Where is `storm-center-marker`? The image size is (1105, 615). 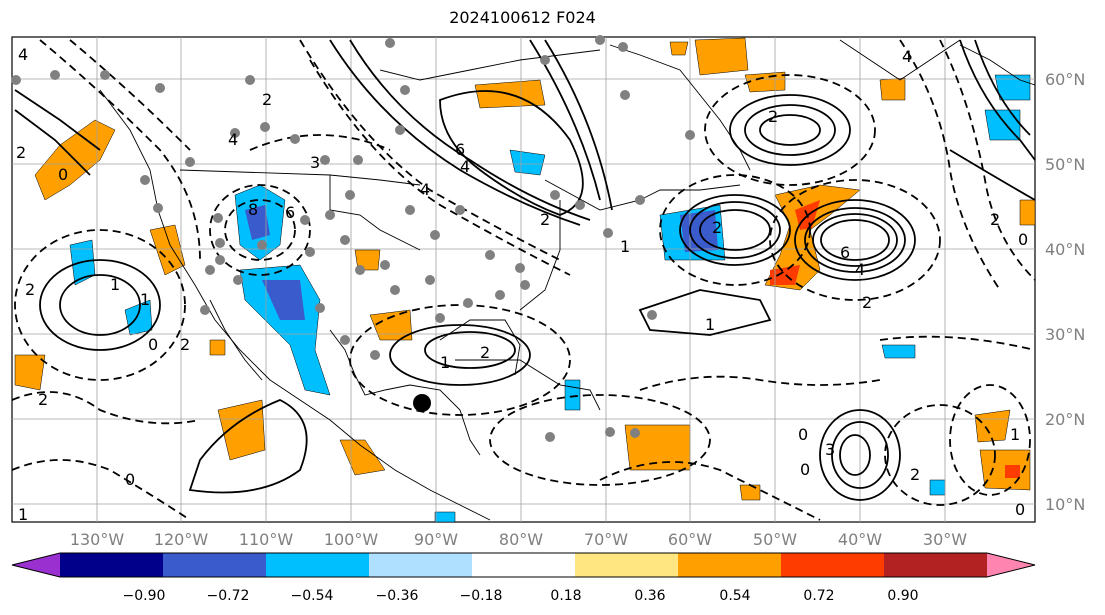 storm-center-marker is located at coordinates (422, 403).